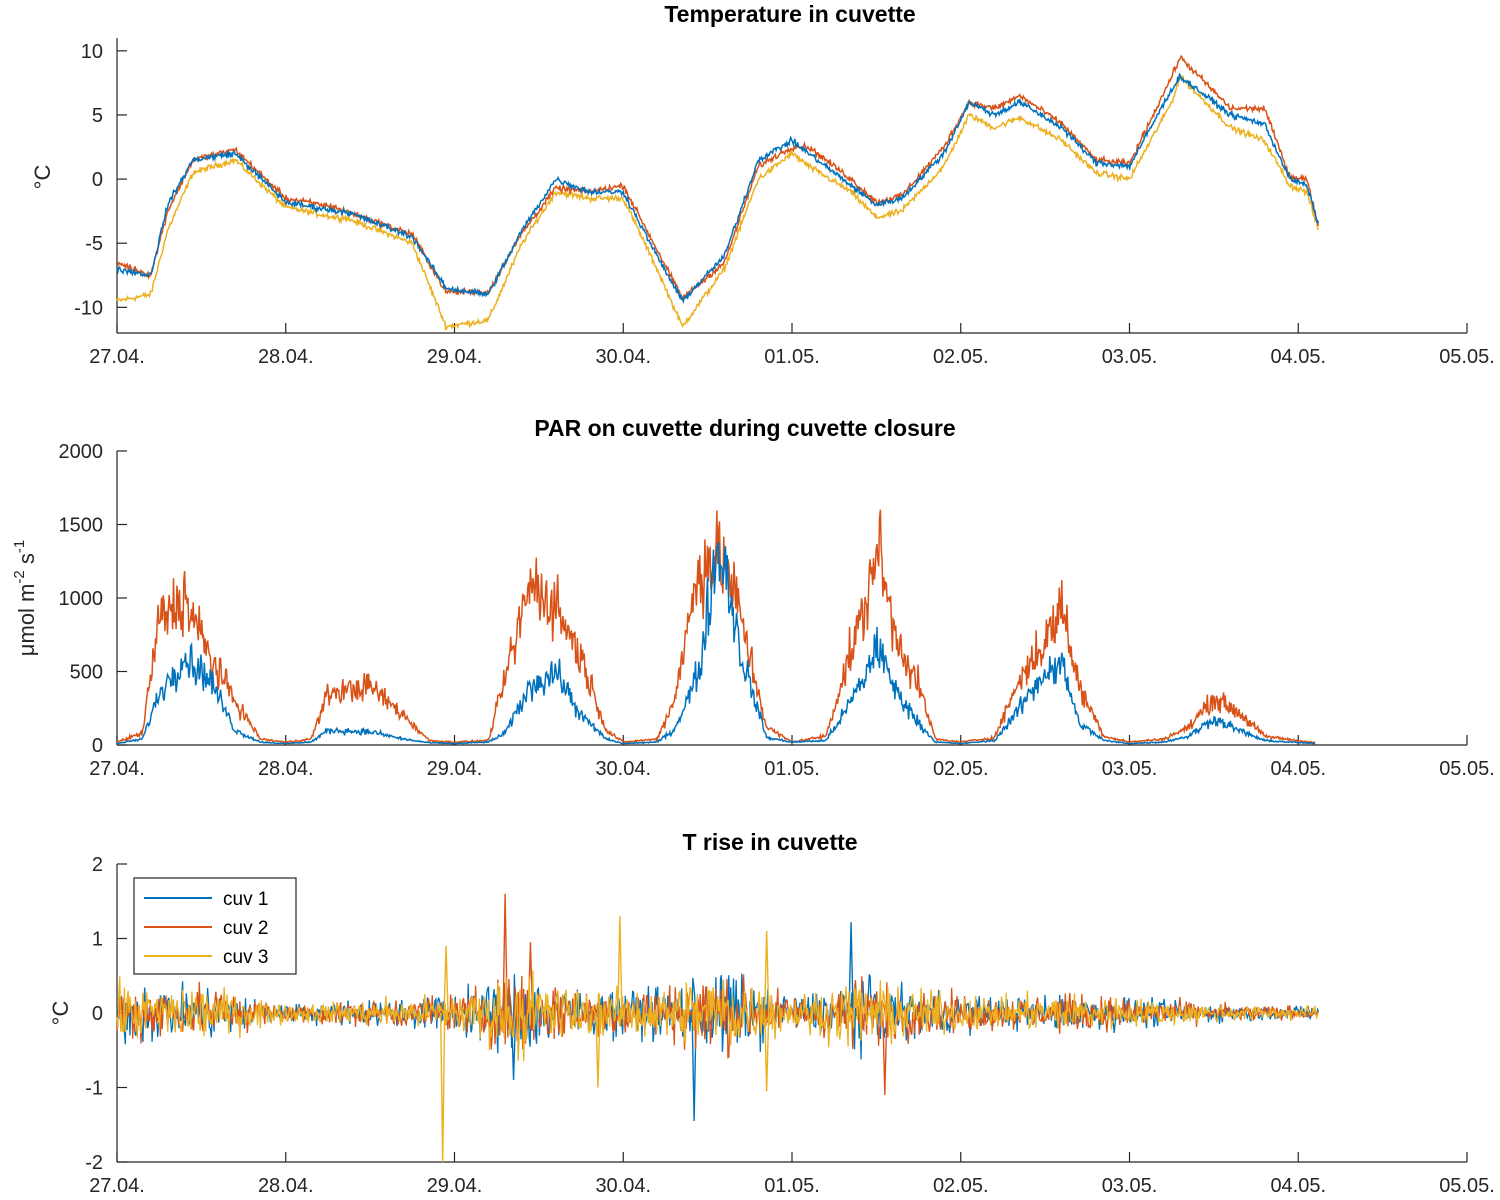  I want to click on y-tick-label: -2, so click(94, 1163).